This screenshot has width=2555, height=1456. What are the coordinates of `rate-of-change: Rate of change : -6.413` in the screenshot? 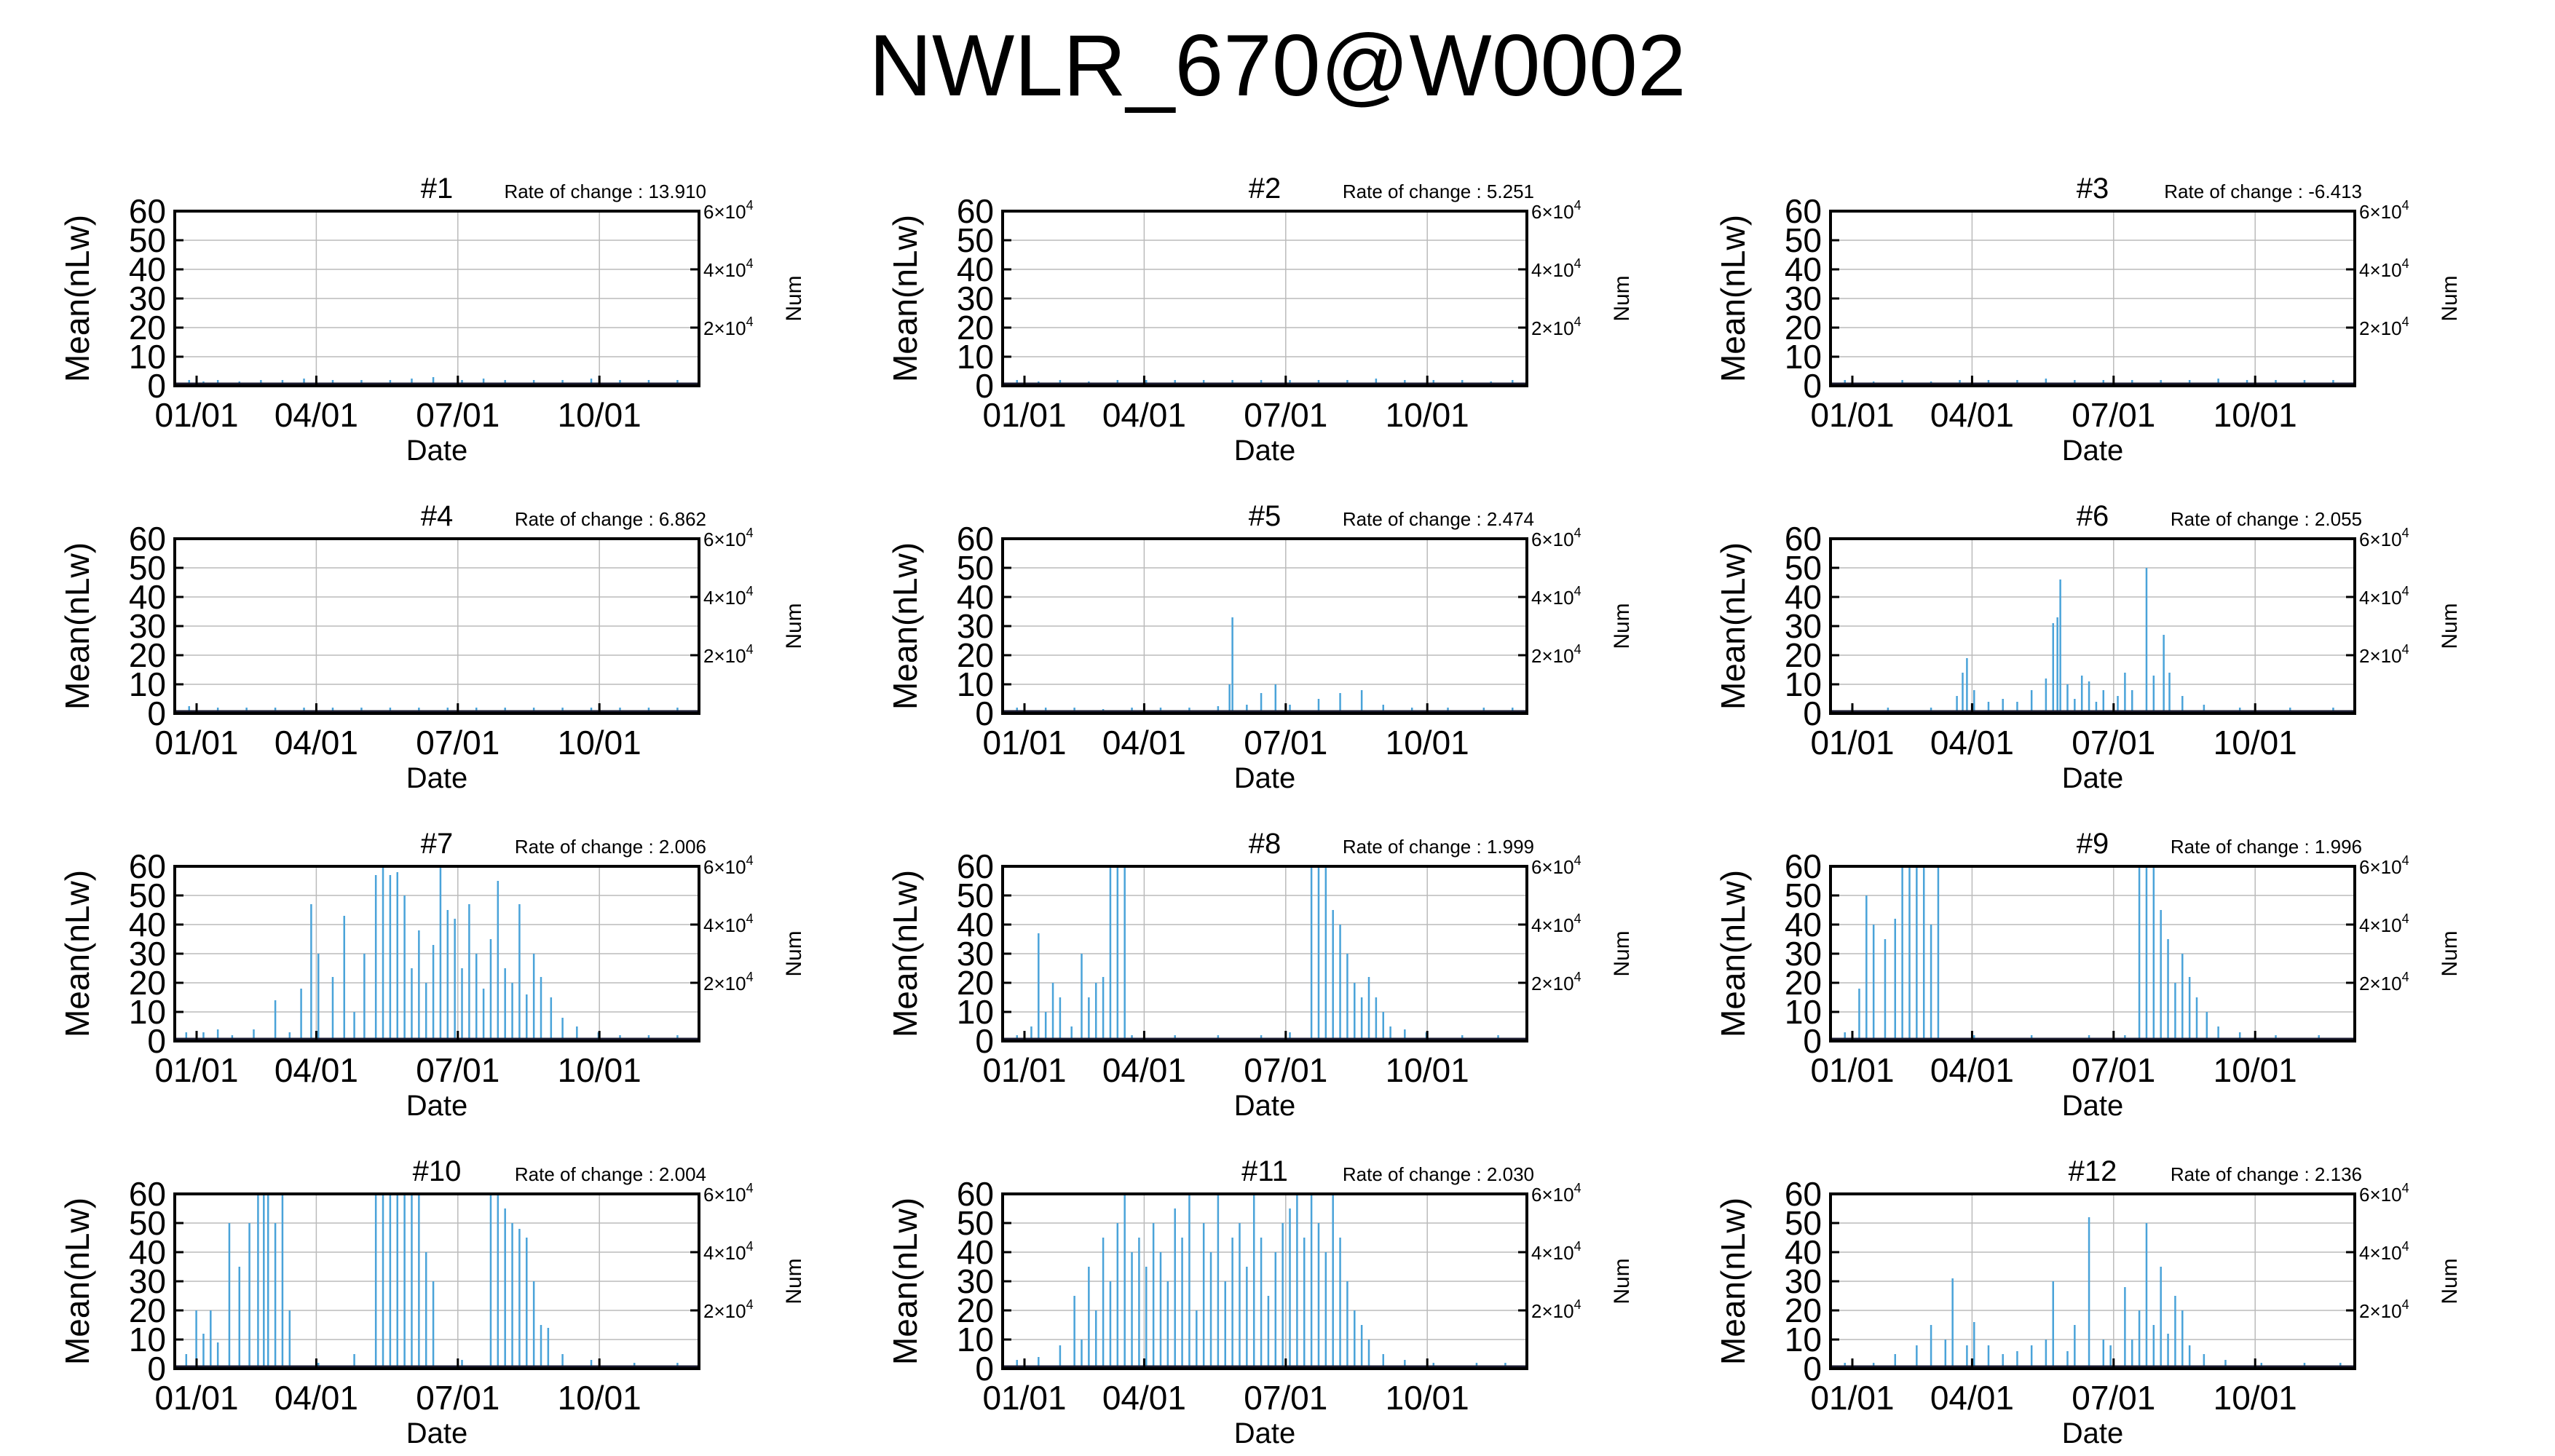 It's located at (2263, 191).